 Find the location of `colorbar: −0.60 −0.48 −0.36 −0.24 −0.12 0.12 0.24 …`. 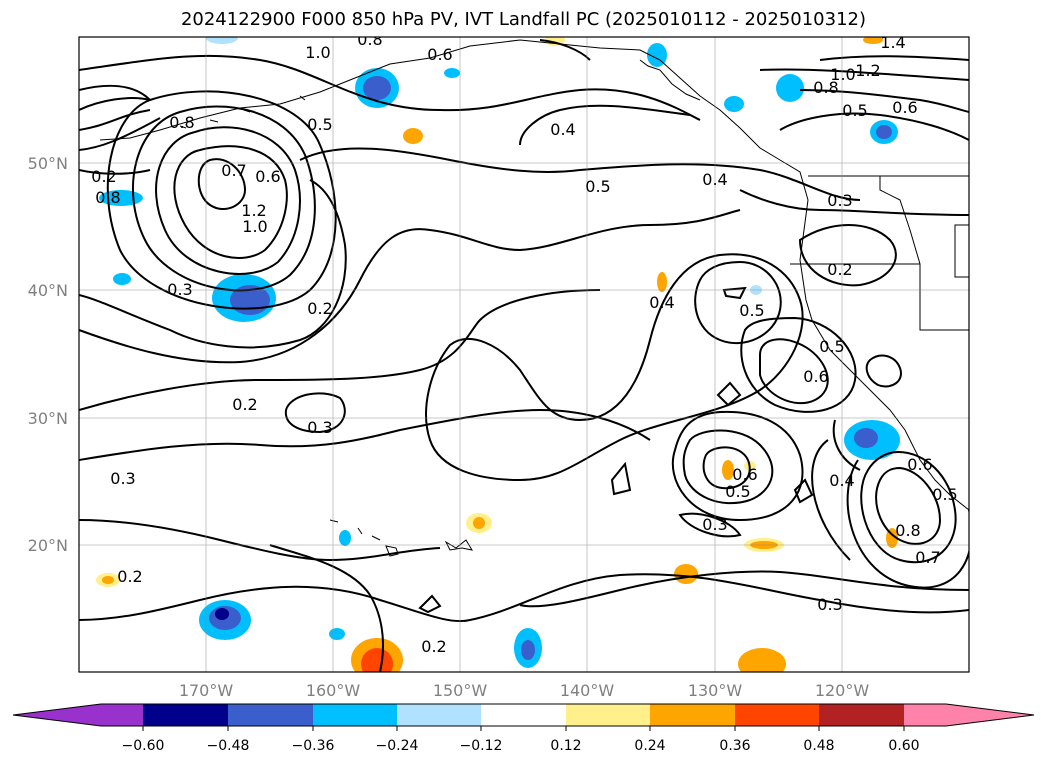

colorbar: −0.60 −0.48 −0.36 −0.24 −0.12 0.12 0.24 … is located at coordinates (523, 728).